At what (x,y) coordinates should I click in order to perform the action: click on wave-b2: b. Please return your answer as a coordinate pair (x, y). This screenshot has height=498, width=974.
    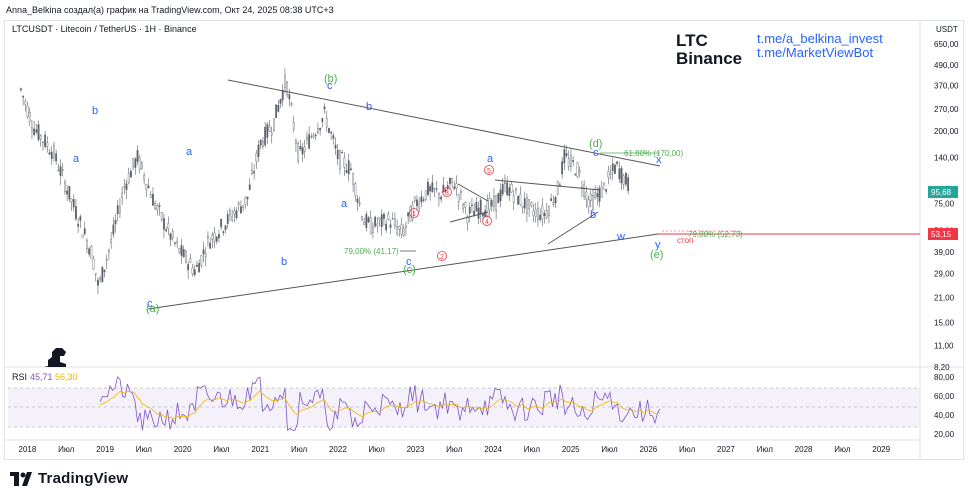
    Looking at the image, I should click on (284, 262).